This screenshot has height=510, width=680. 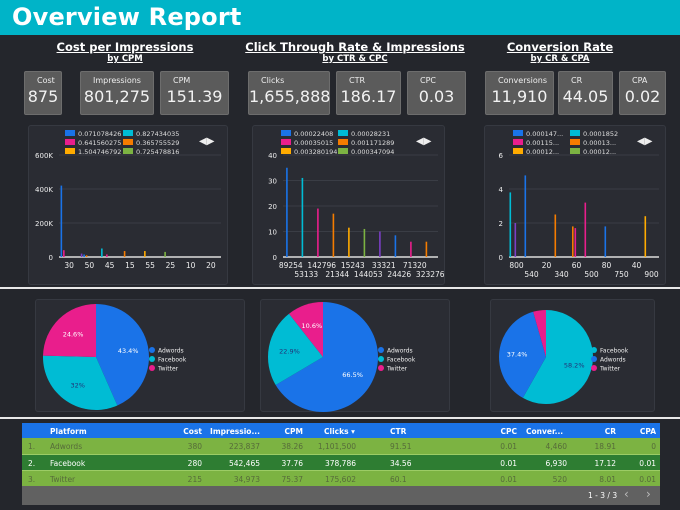 What do you see at coordinates (336, 446) in the screenshot?
I see `table-cell: 1,101,500` at bounding box center [336, 446].